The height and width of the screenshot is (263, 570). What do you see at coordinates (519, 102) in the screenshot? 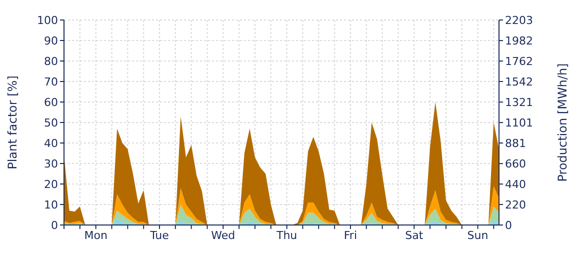
I see `y2-tick-label: 1321` at bounding box center [519, 102].